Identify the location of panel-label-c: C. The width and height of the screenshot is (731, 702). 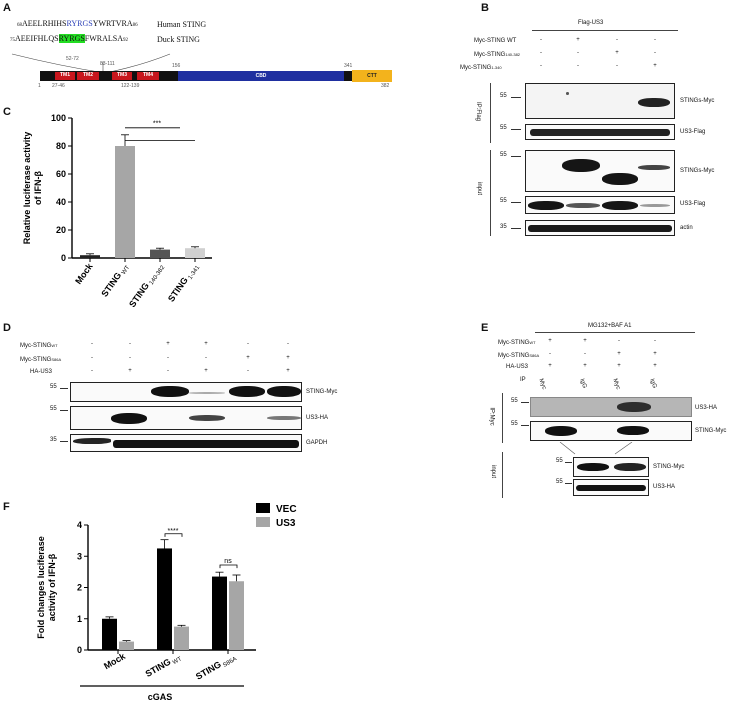
(7, 112).